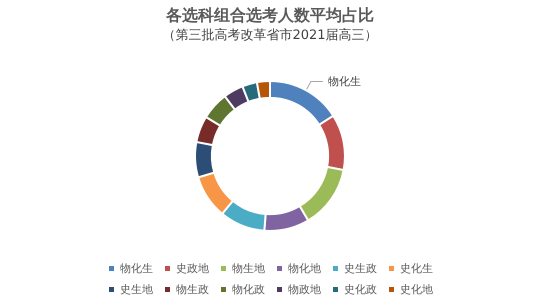  What do you see at coordinates (360, 289) in the screenshot?
I see `legend-label: 史化政` at bounding box center [360, 289].